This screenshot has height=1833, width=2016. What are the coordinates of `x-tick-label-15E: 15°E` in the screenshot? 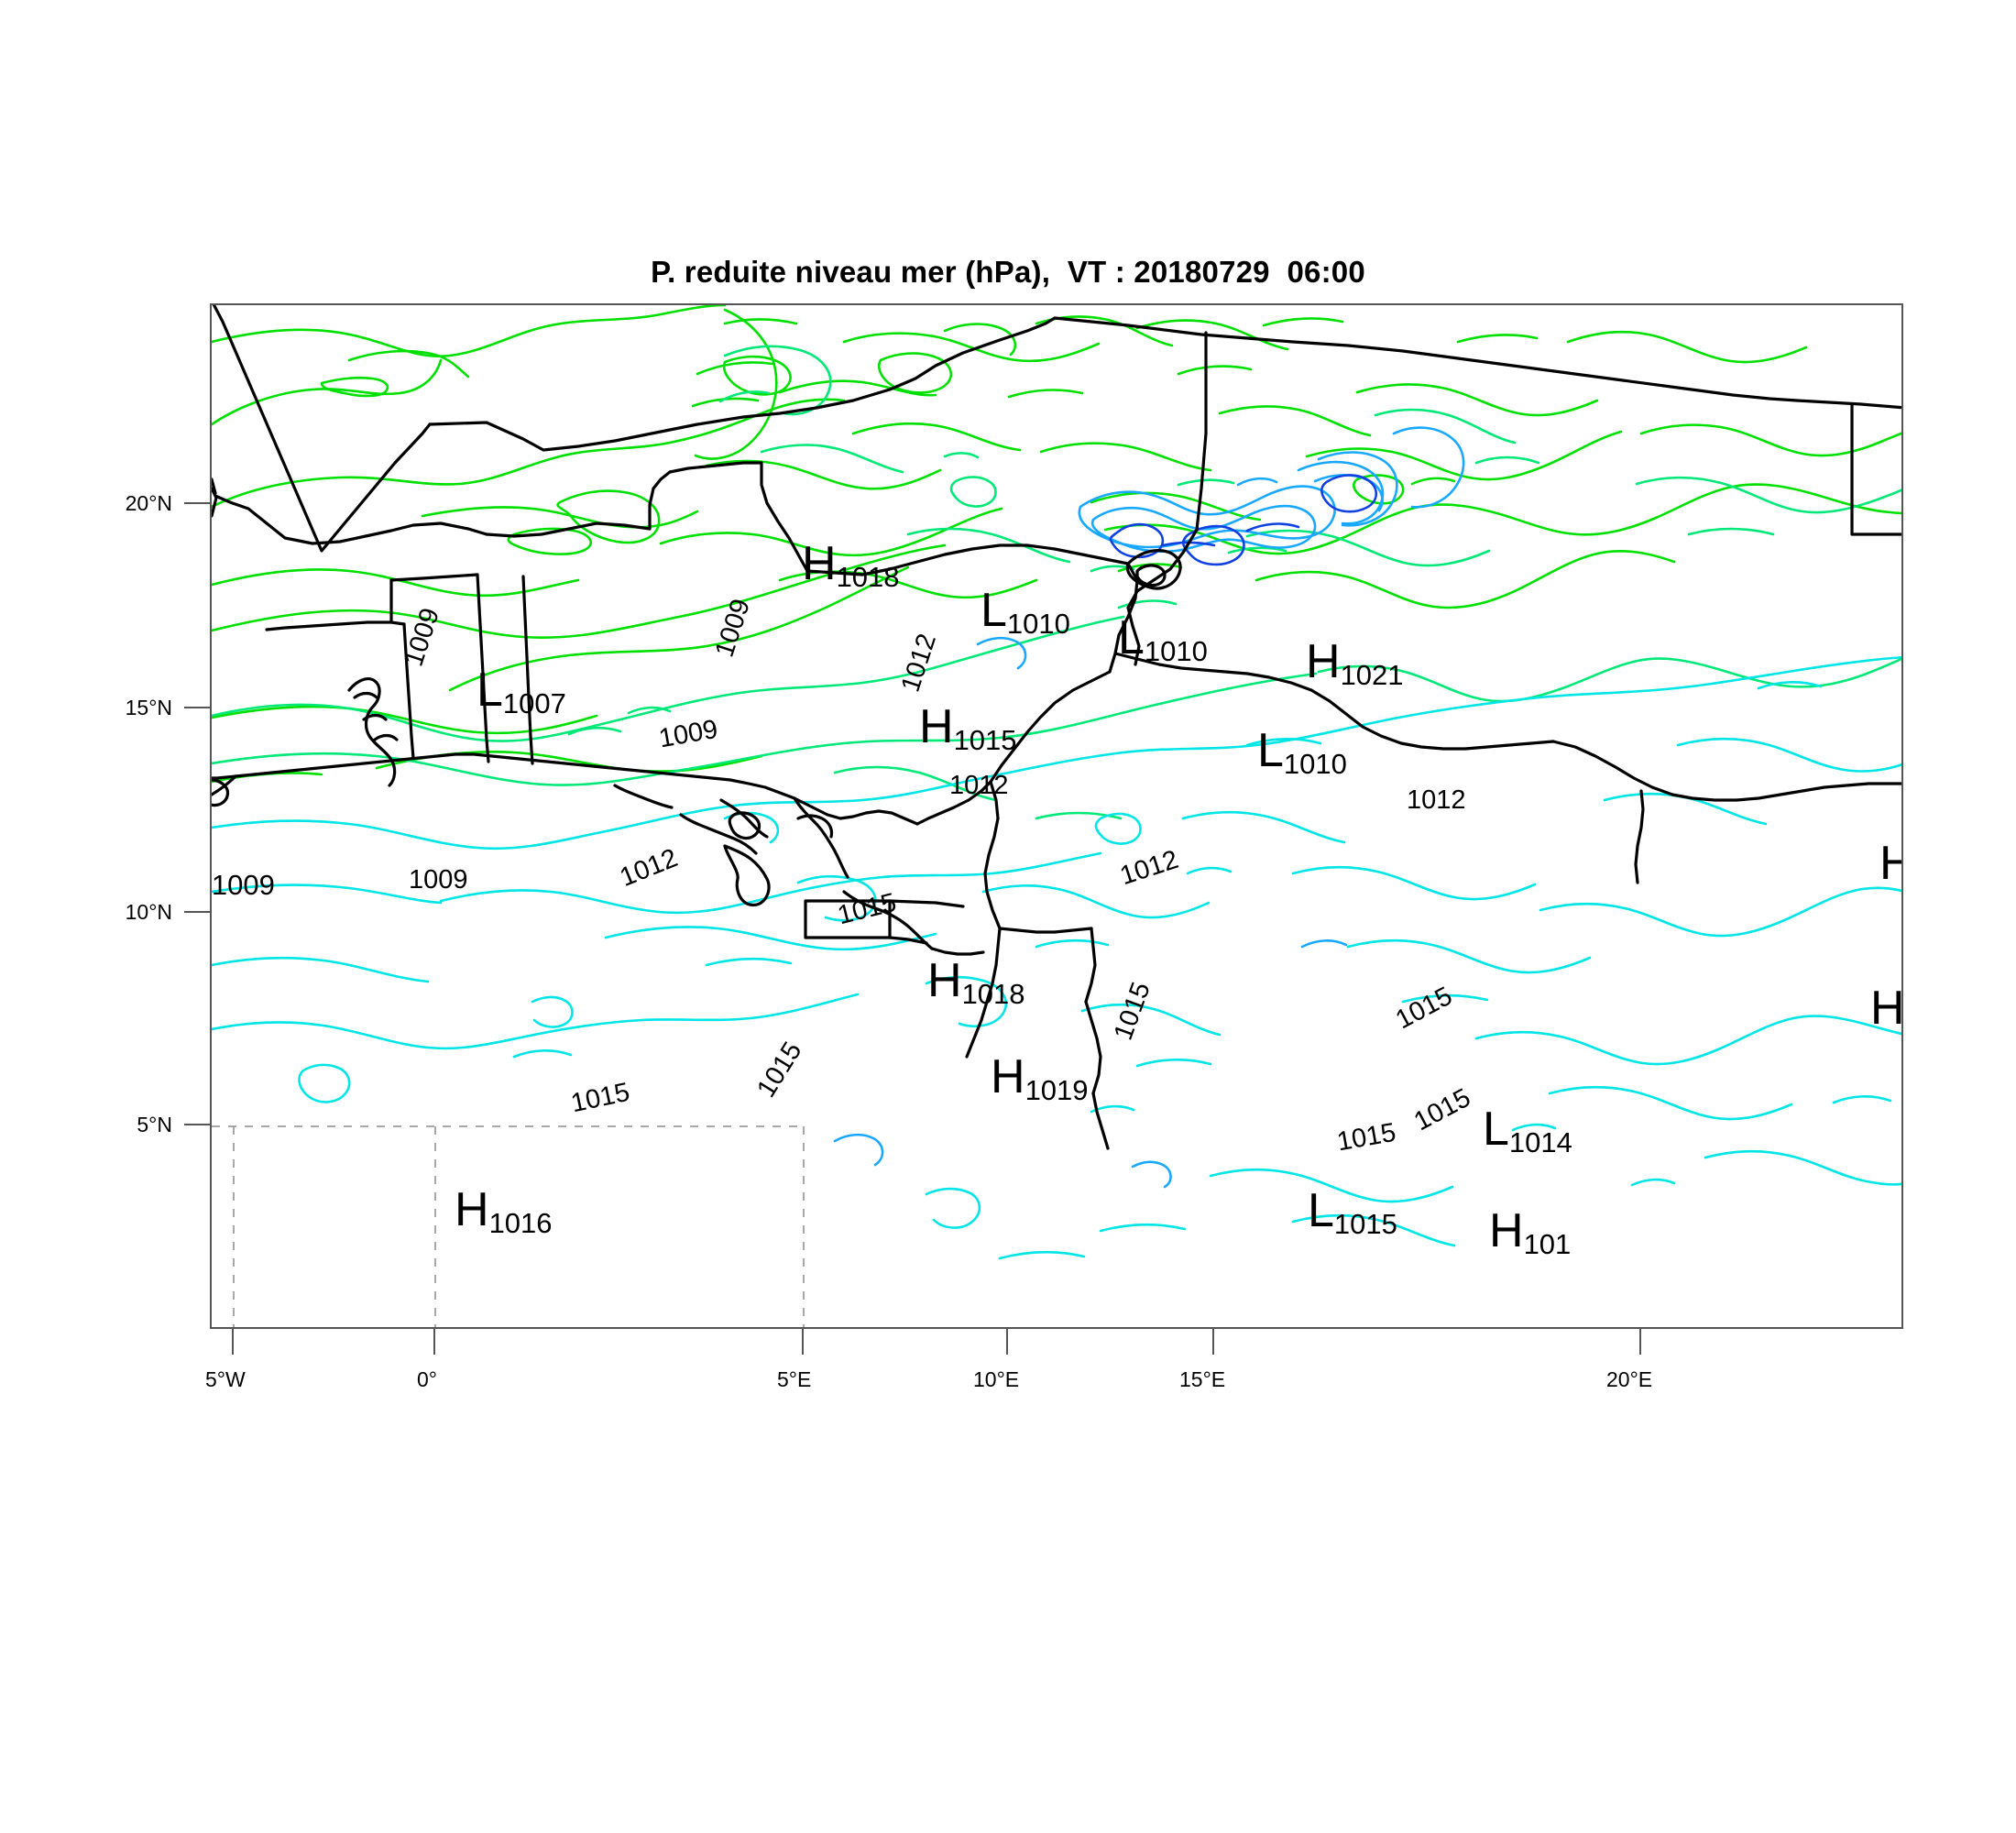 It's located at (1202, 1379).